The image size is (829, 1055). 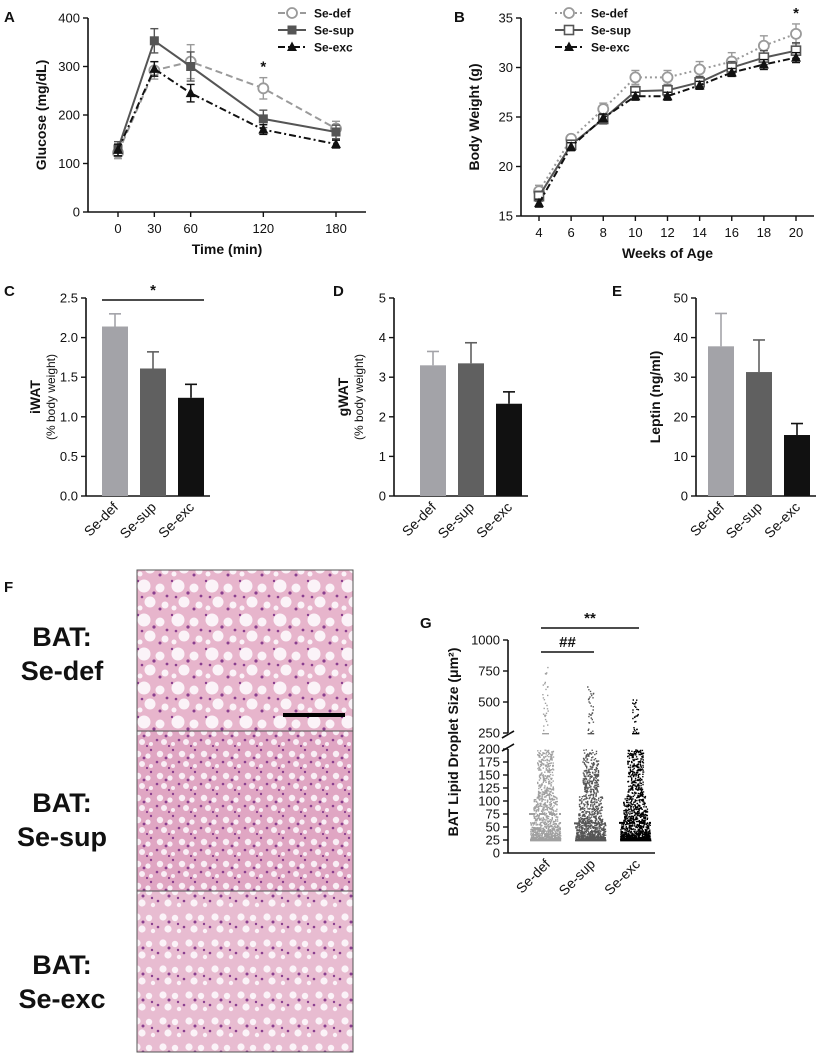 What do you see at coordinates (62, 837) in the screenshot?
I see `histology-label-line2: Se-sup` at bounding box center [62, 837].